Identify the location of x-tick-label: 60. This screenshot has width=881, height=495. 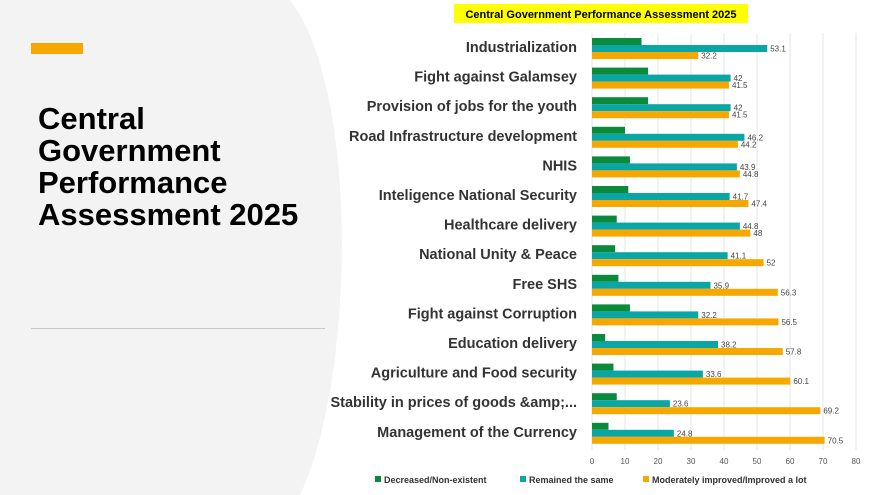
(790, 461).